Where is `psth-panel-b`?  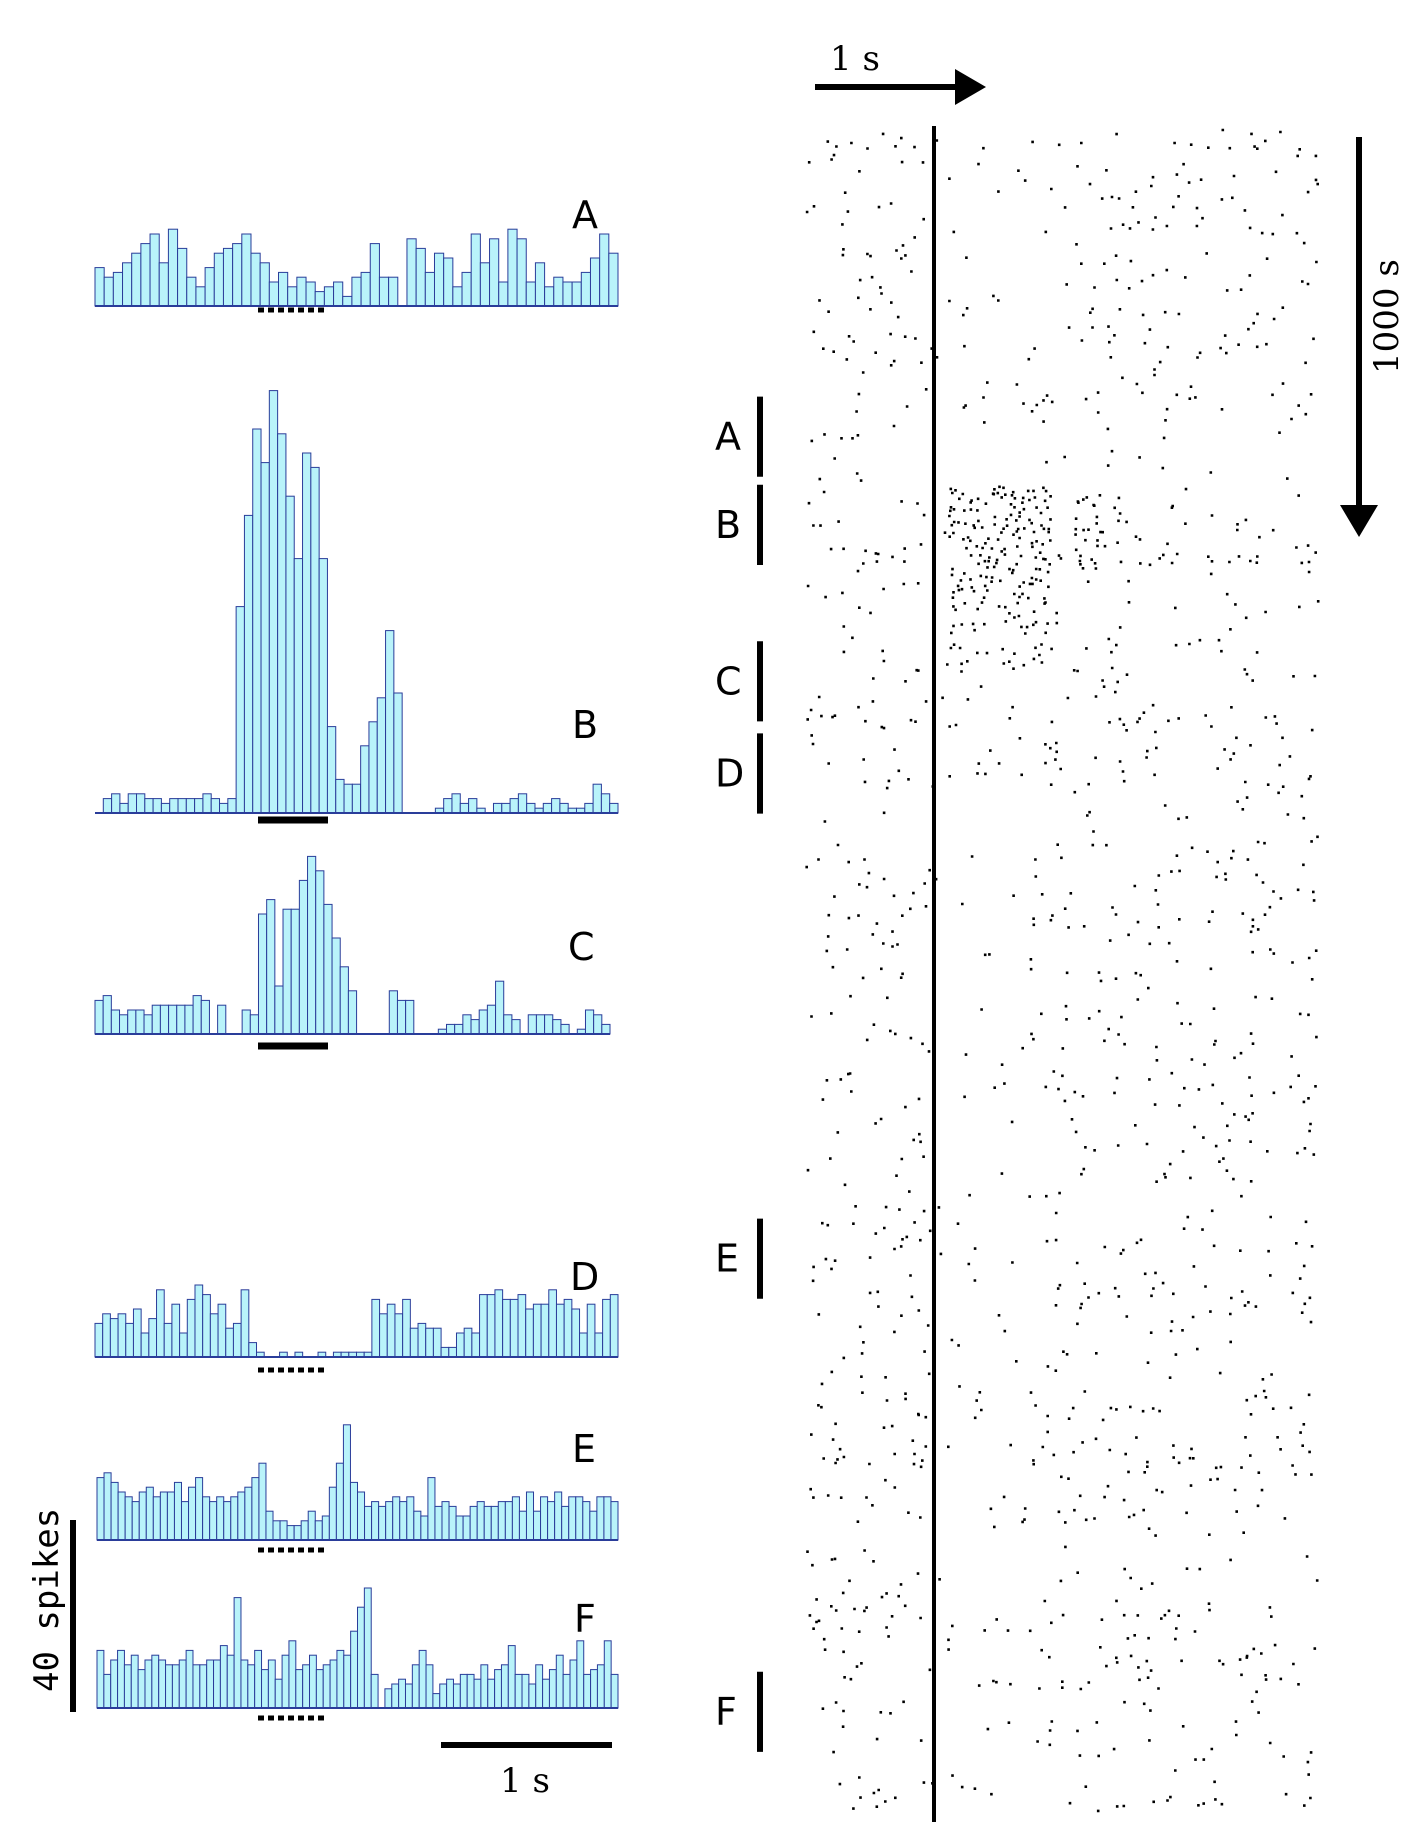
psth-panel-b is located at coordinates (357, 607).